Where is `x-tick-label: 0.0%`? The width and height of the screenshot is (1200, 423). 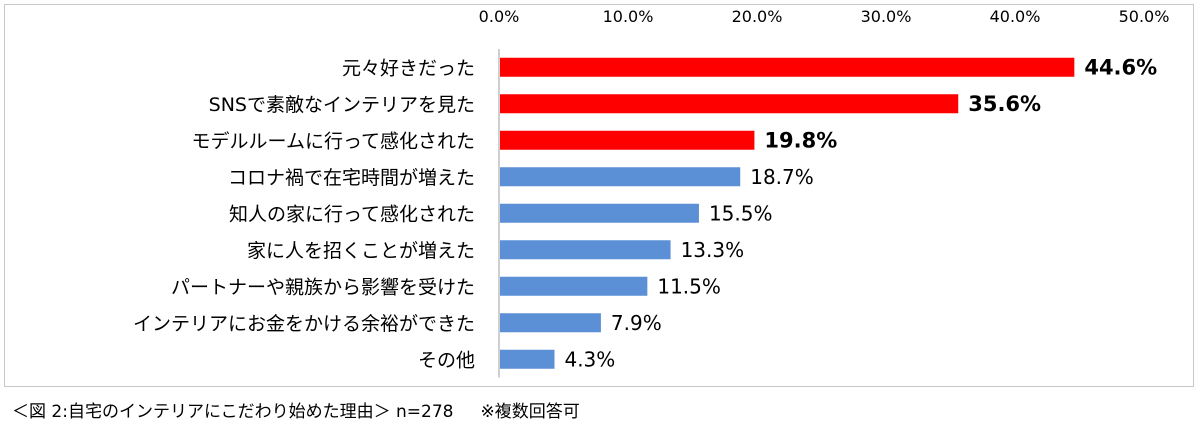
x-tick-label: 0.0% is located at coordinates (499, 16).